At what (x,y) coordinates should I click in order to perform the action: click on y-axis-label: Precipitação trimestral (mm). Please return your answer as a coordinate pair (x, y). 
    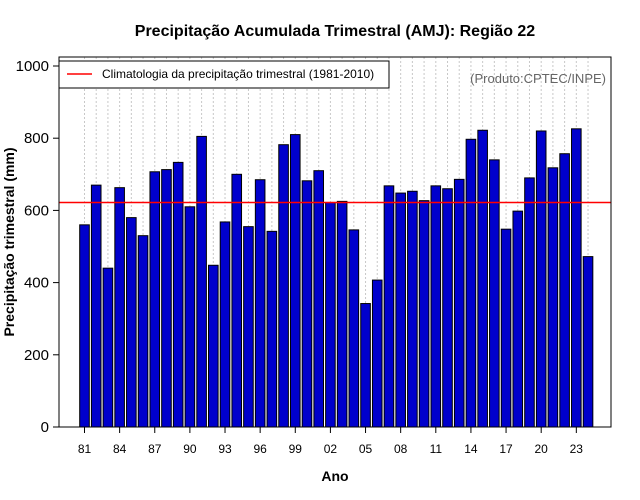
    Looking at the image, I should click on (9, 241).